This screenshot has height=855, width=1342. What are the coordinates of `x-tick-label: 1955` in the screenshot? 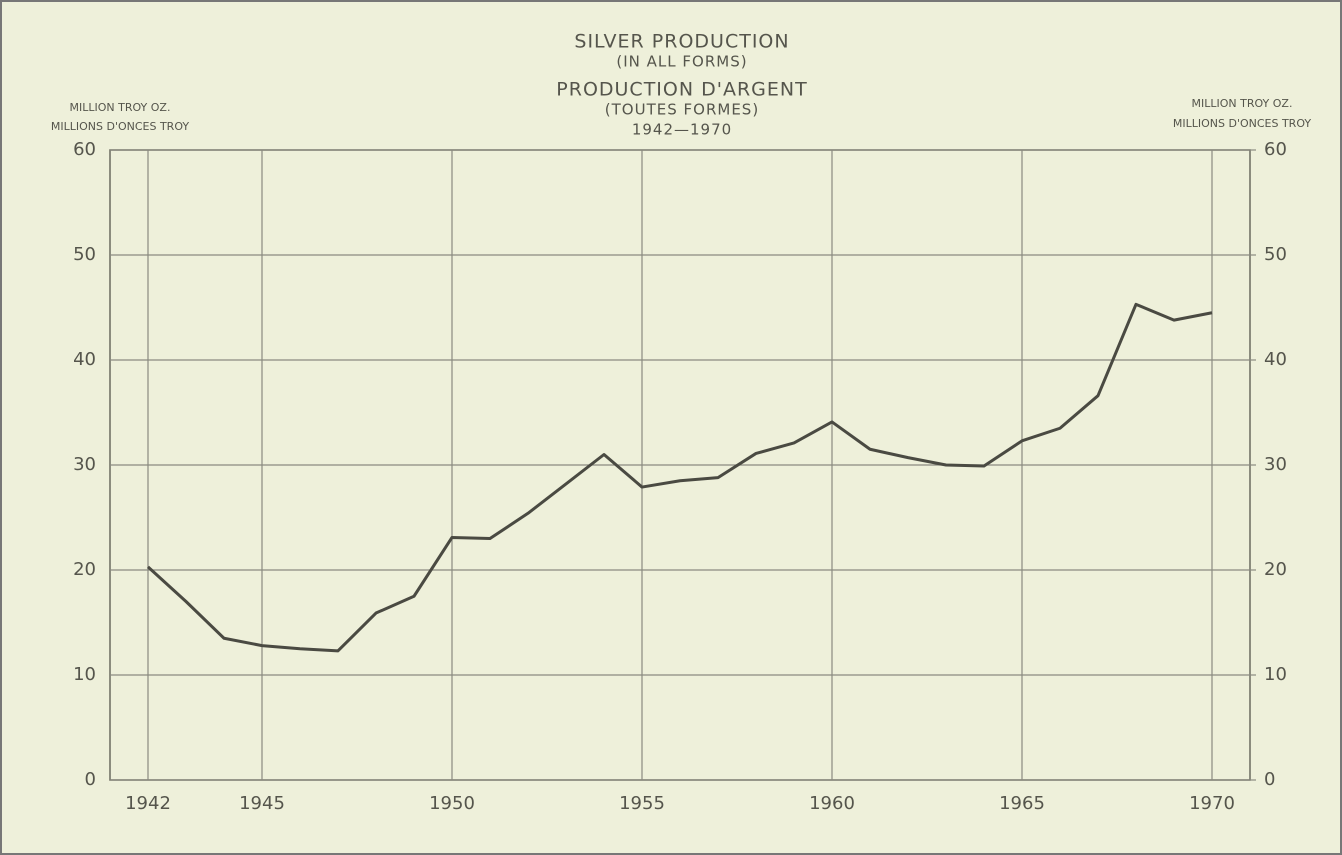 It's located at (642, 803).